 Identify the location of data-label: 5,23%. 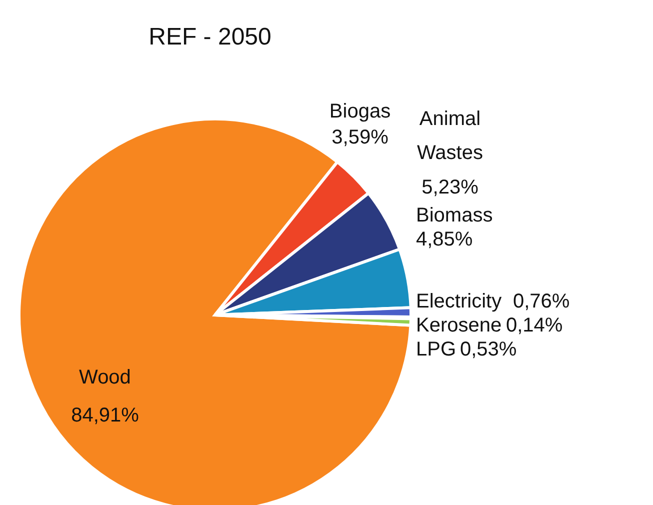
(450, 187).